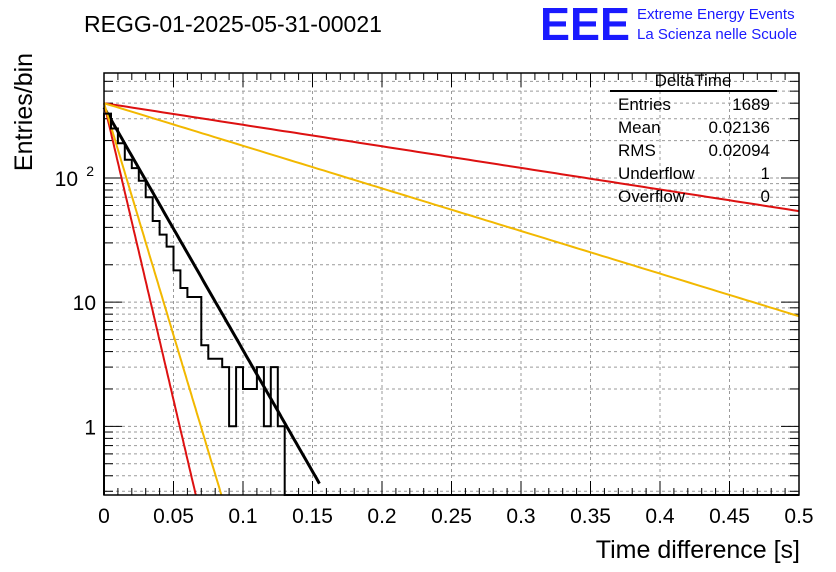  What do you see at coordinates (381, 516) in the screenshot?
I see `x-tick-label: 0.2` at bounding box center [381, 516].